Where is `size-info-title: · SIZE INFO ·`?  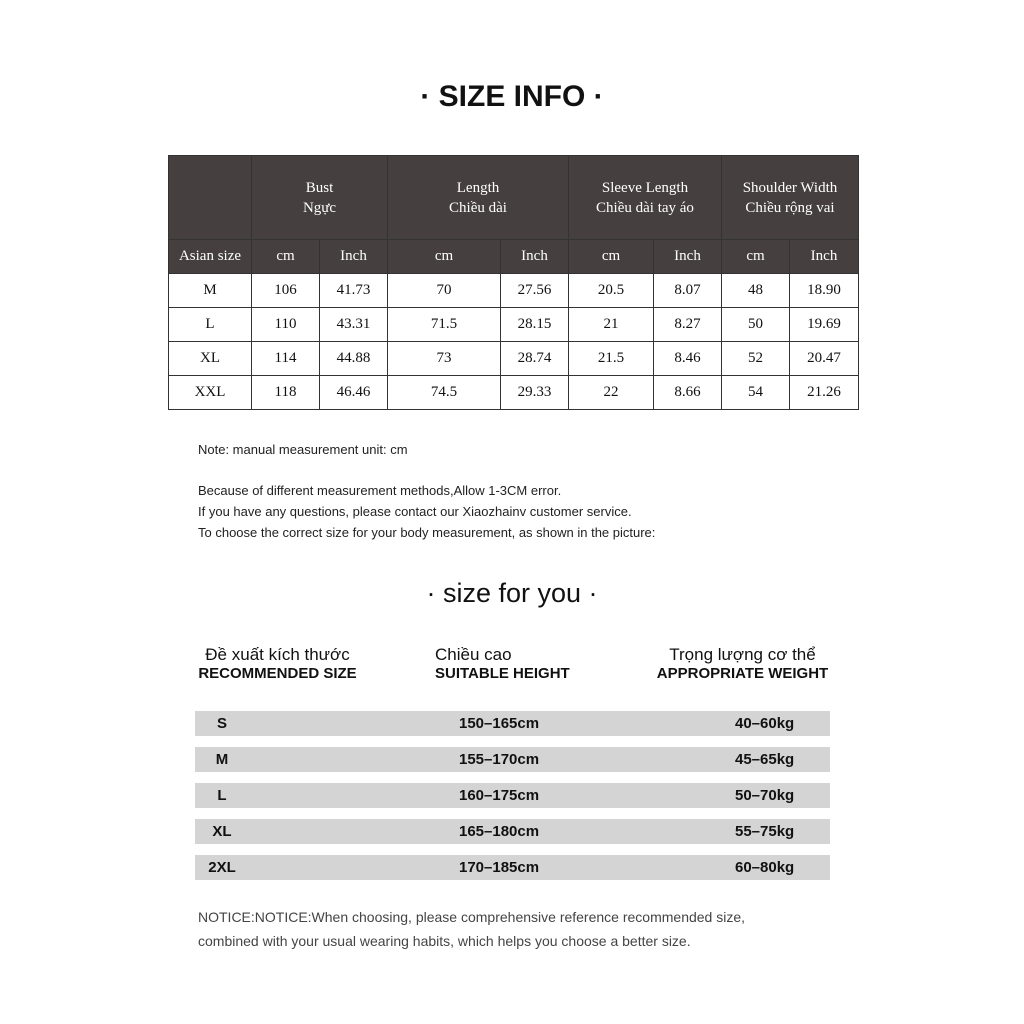 size-info-title: · SIZE INFO · is located at coordinates (512, 96).